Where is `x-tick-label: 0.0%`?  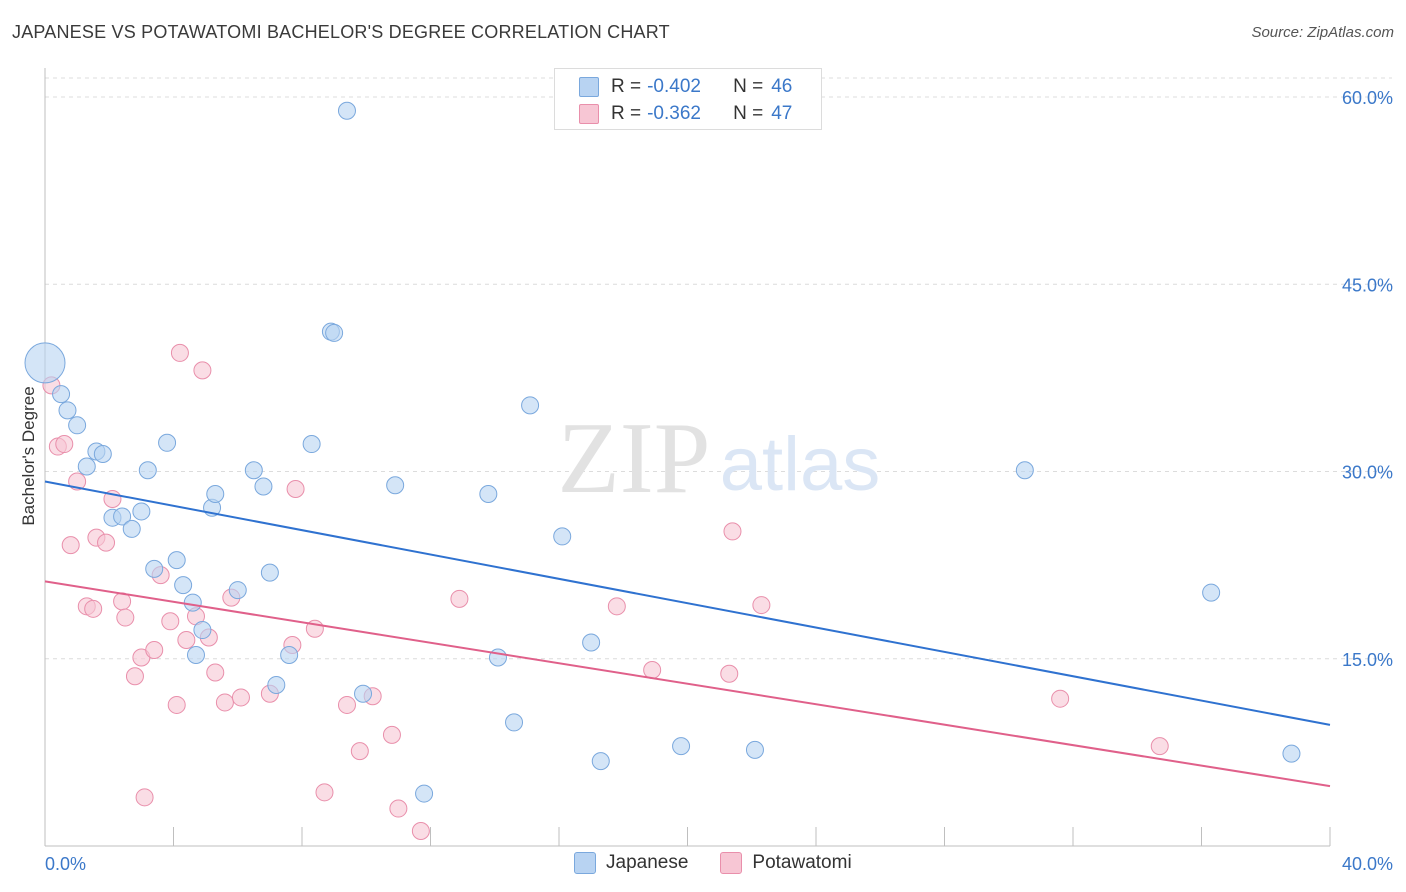
x-tick-label: 0.0% is located at coordinates (65, 864).